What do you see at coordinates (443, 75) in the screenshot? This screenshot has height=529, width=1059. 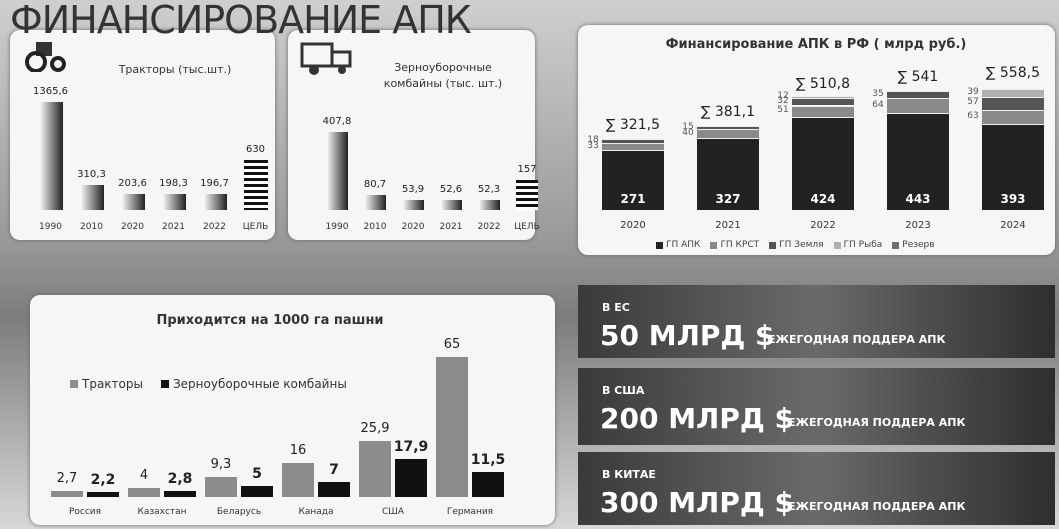 I see `chart-title: Зерноуборочные комбайны (тыс. шт.)` at bounding box center [443, 75].